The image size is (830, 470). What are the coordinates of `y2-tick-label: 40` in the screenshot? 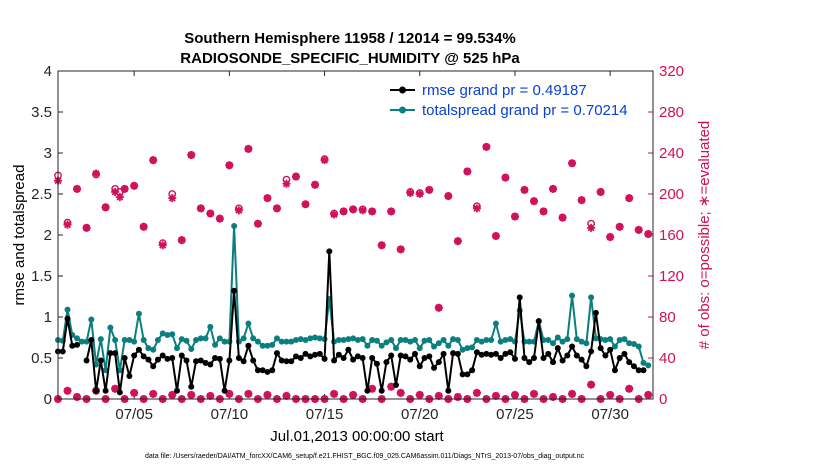 It's located at (667, 358).